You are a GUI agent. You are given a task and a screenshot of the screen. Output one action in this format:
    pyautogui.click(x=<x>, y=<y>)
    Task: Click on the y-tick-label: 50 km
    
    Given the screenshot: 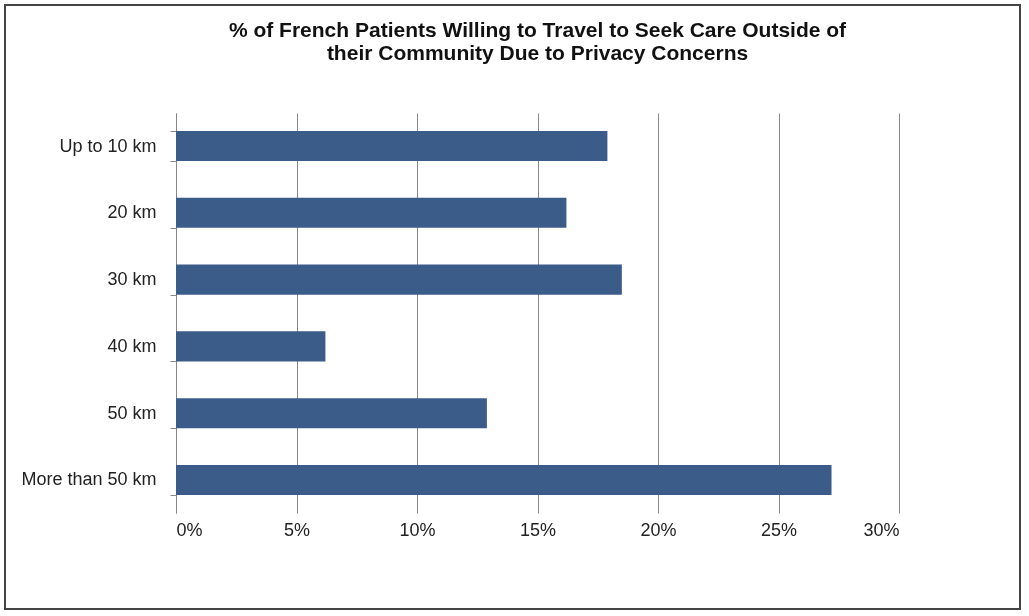 What is the action you would take?
    pyautogui.click(x=132, y=412)
    